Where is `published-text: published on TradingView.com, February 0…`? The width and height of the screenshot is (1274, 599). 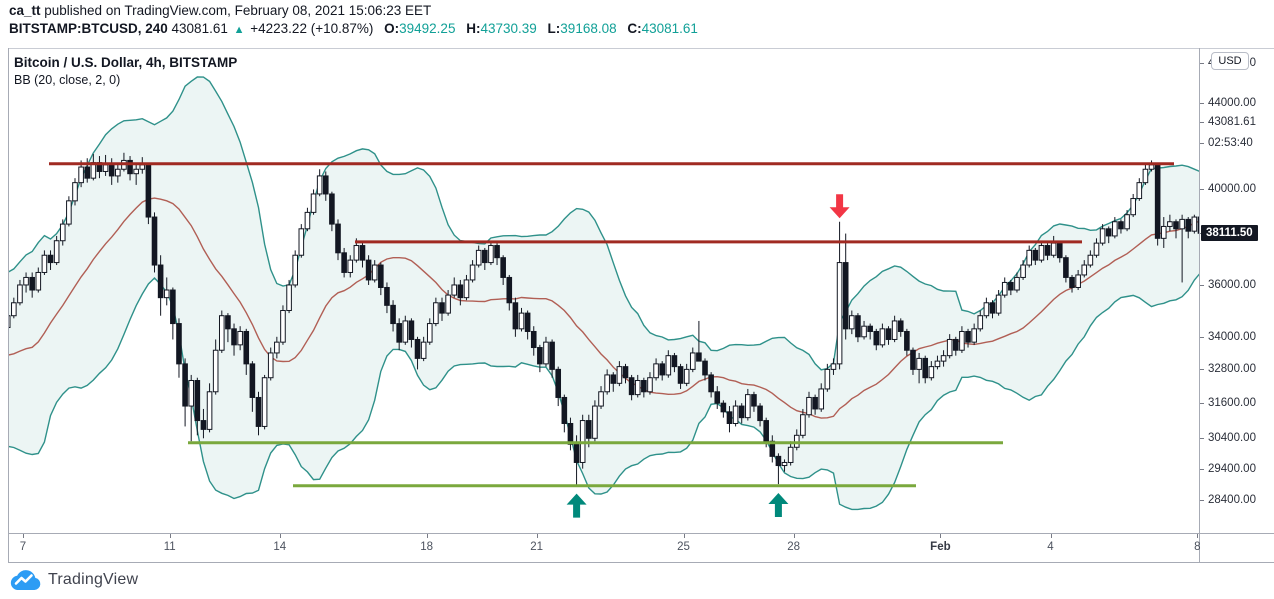
published-text: published on TradingView.com, February 0… is located at coordinates (236, 10).